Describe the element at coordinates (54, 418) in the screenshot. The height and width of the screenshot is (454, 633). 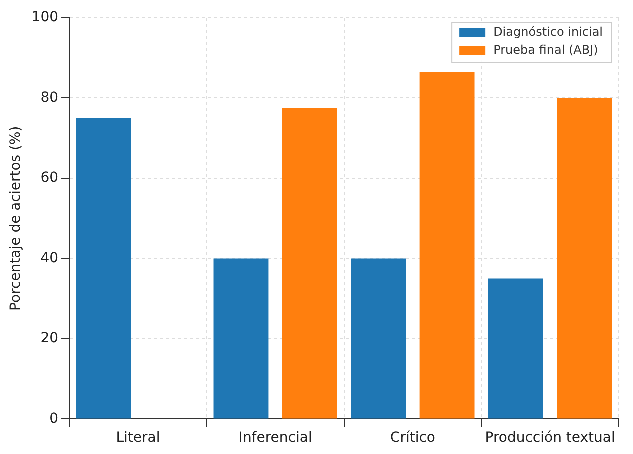
I see `y-tick-label: 0` at that location.